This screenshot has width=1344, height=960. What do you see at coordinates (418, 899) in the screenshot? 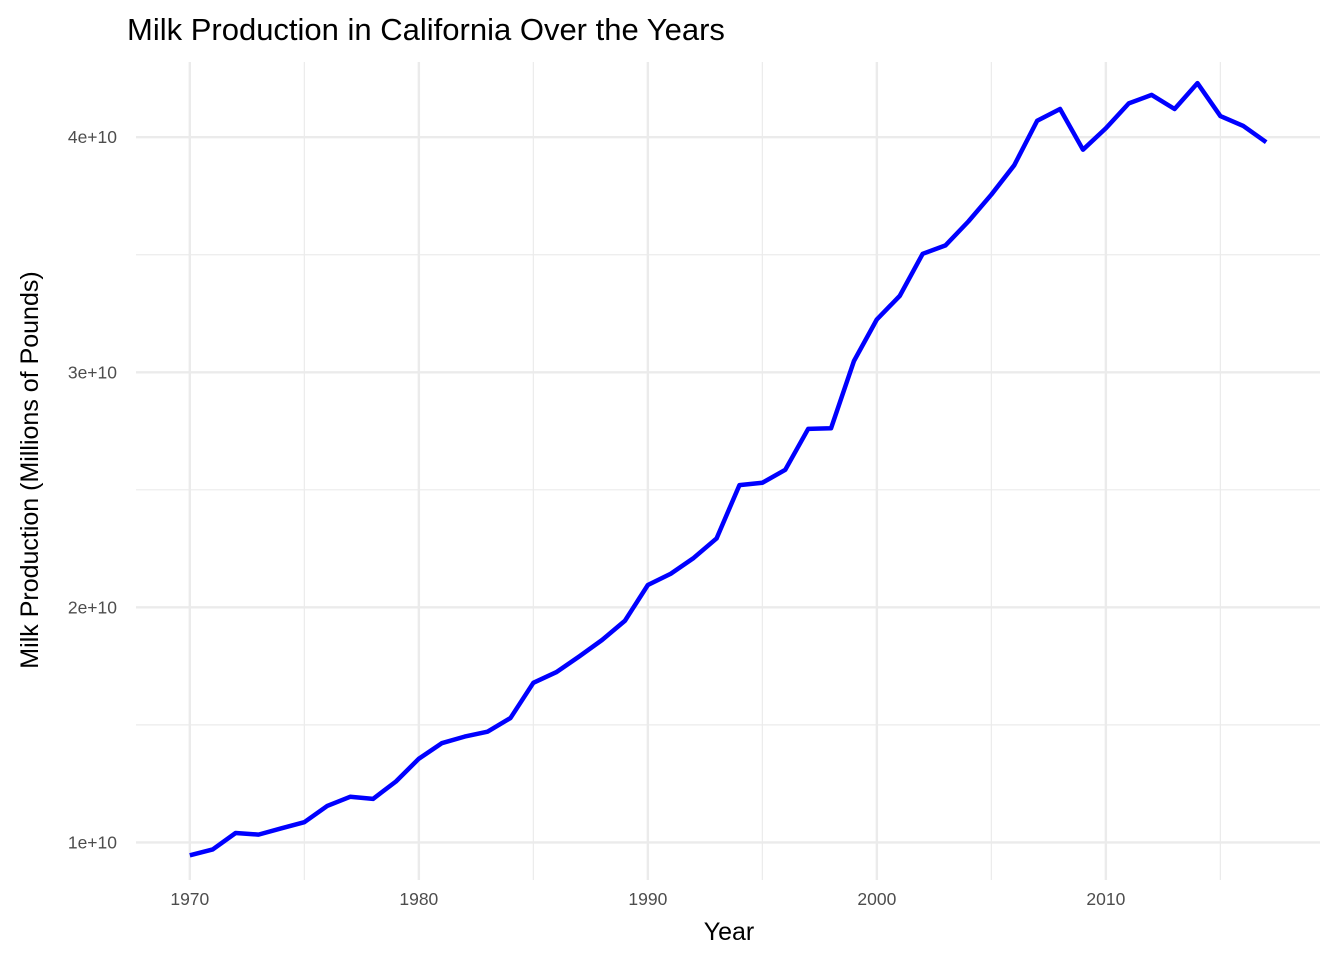
I see `x-tick-label-1: 1980` at bounding box center [418, 899].